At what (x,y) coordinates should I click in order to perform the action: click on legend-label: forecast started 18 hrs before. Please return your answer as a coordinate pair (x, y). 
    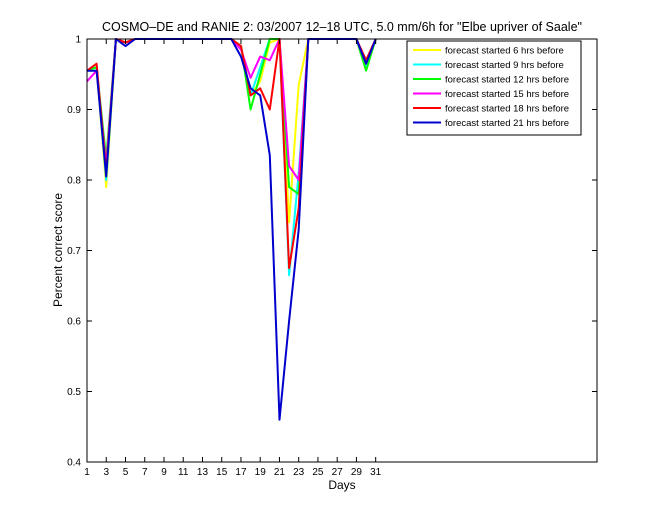
    Looking at the image, I should click on (507, 109).